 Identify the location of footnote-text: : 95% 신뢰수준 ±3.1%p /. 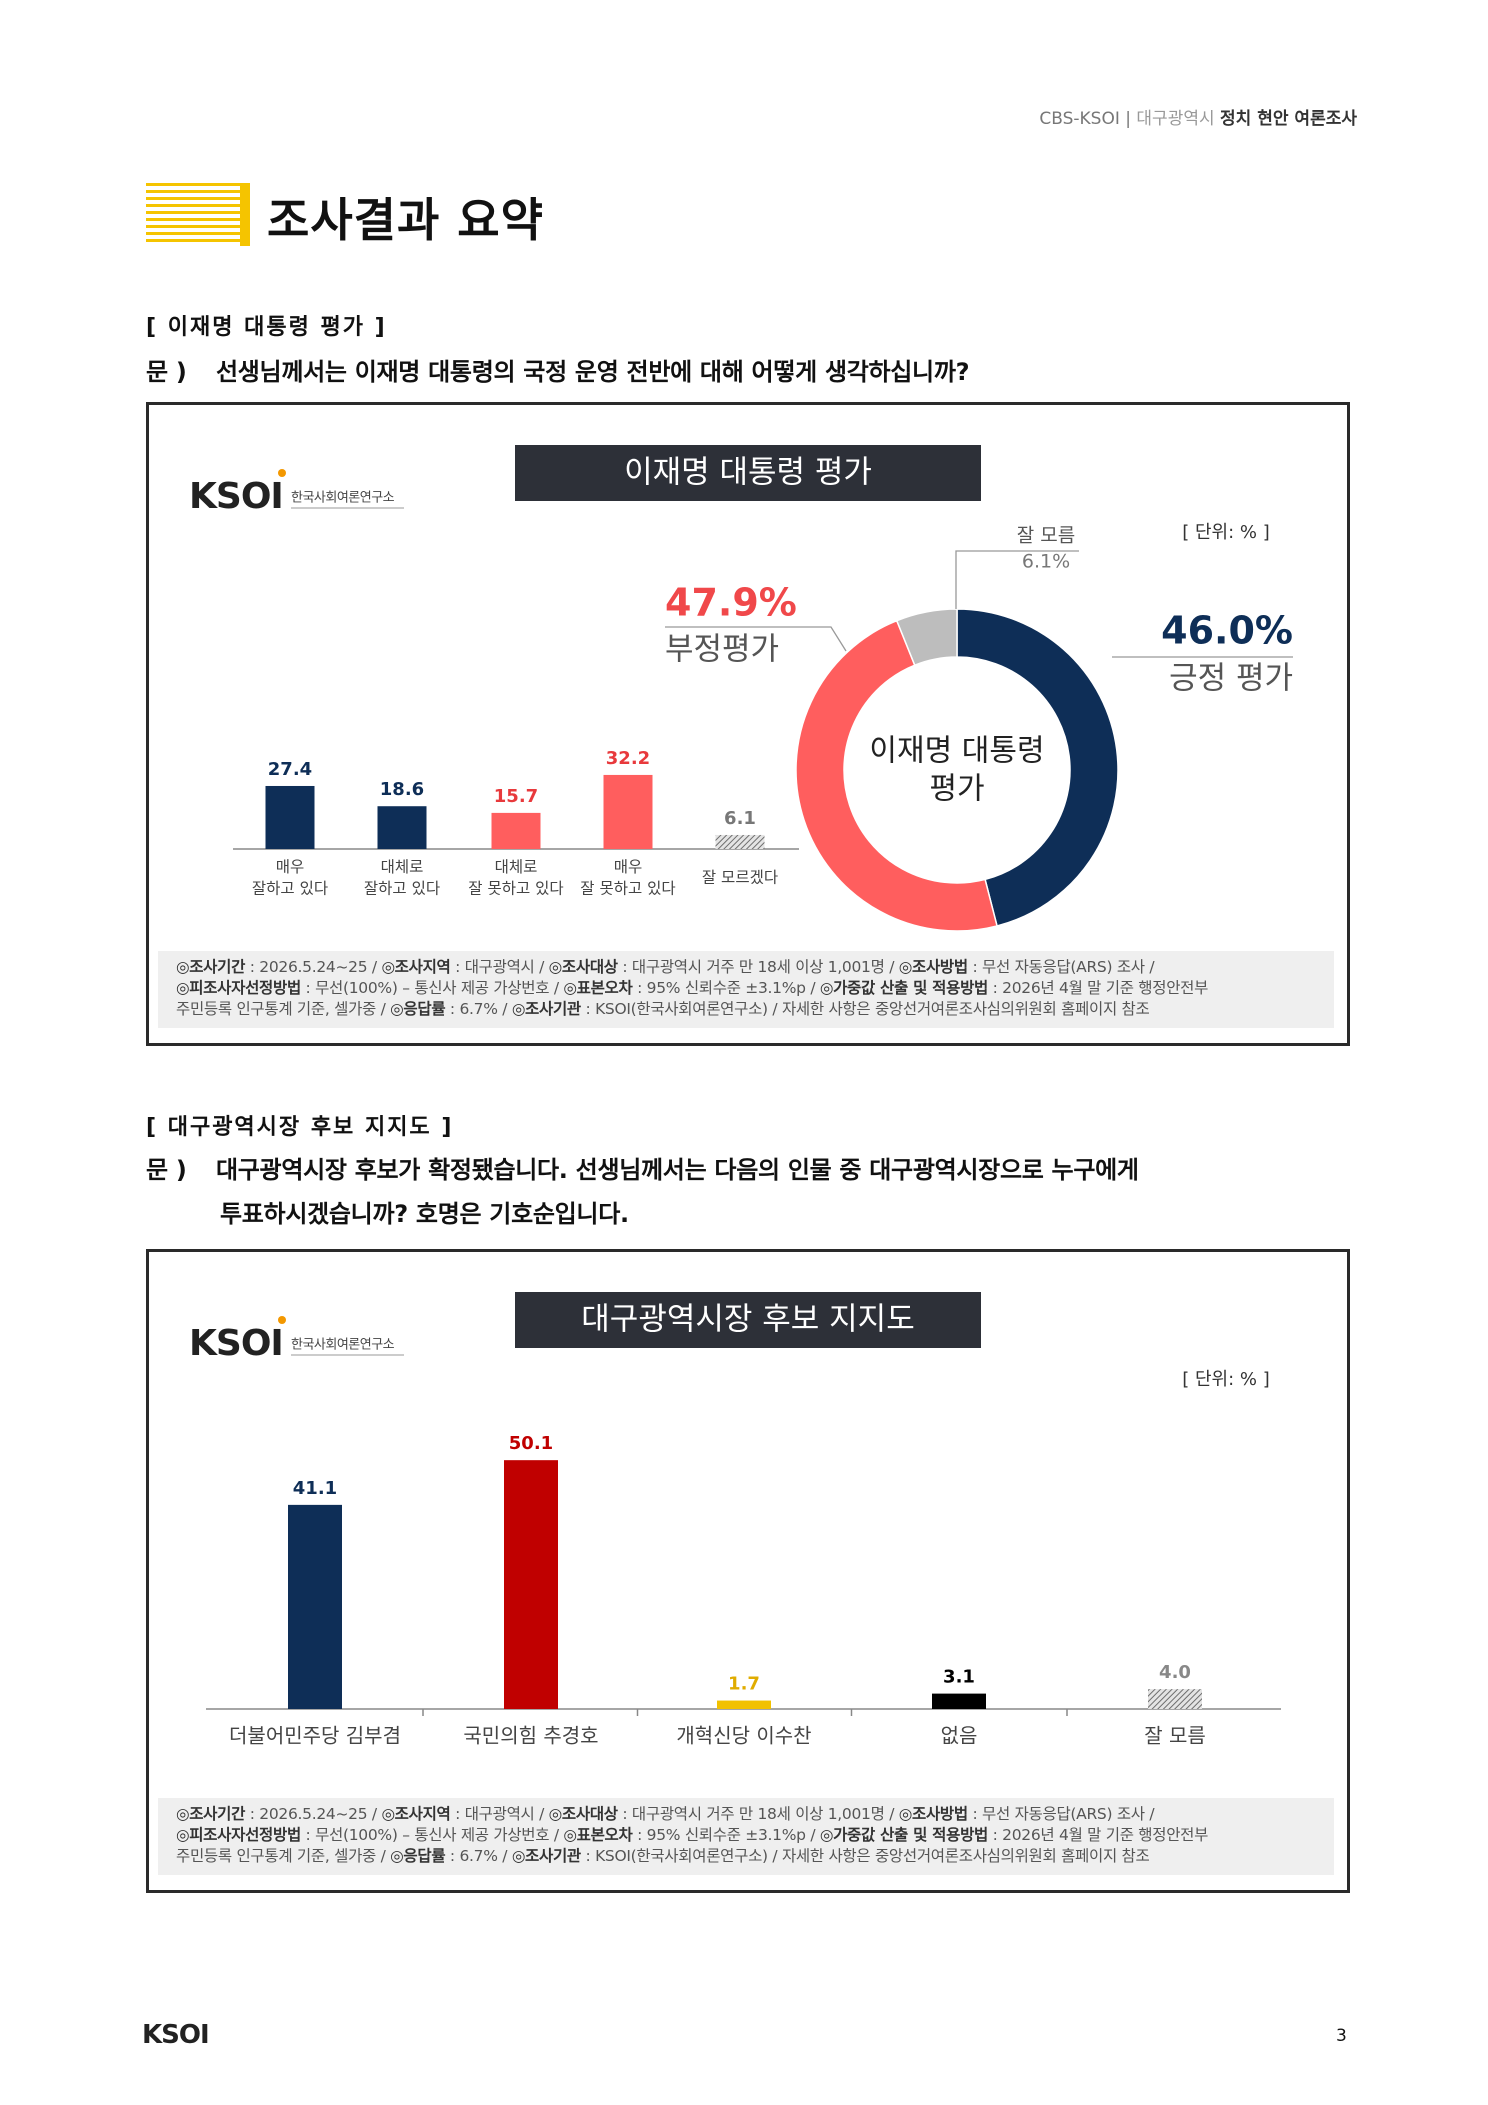
(726, 988).